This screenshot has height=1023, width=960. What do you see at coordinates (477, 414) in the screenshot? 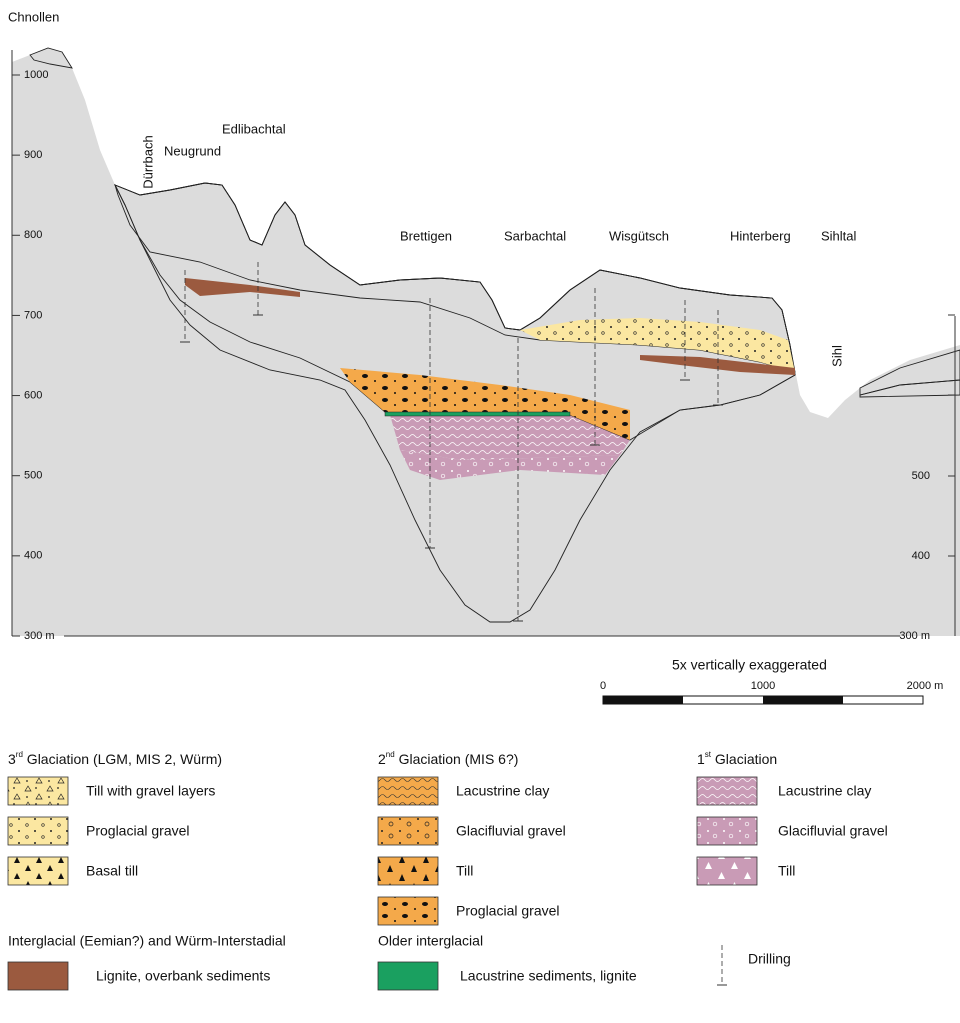
I see `green-lignite` at bounding box center [477, 414].